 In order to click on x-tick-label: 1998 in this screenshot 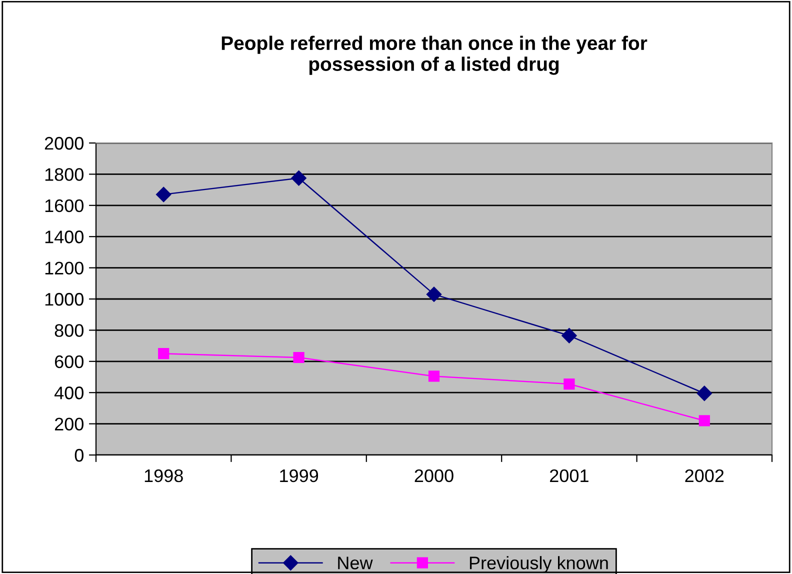, I will do `click(163, 475)`.